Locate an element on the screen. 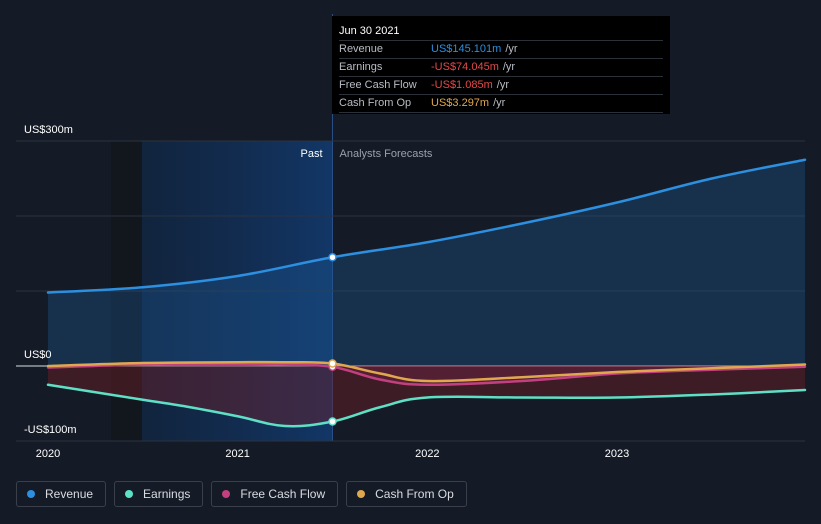  x-tick-label: 2022 is located at coordinates (427, 454).